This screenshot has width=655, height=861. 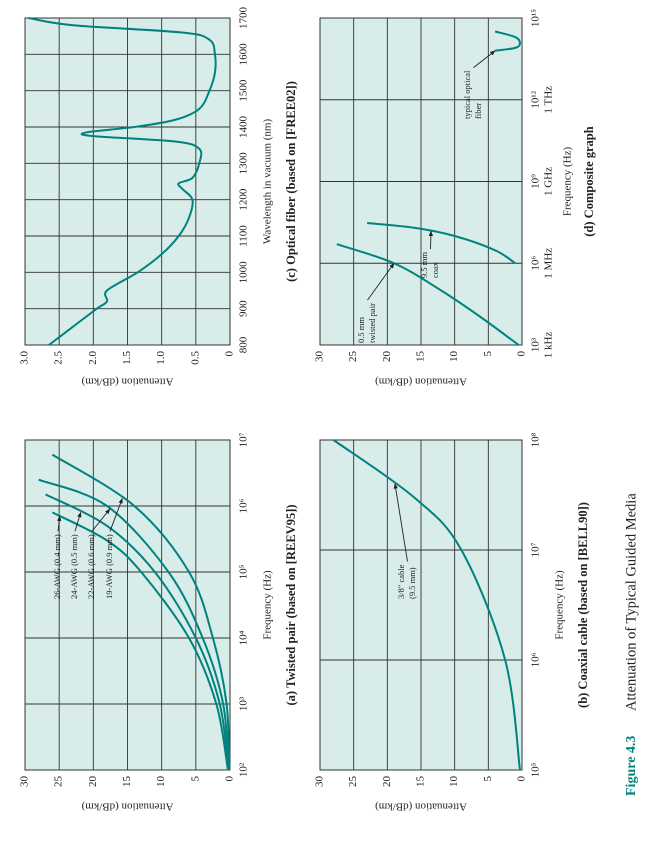 What do you see at coordinates (291, 604) in the screenshot?
I see `chart-title: (a) Twisted pair (based on [REEV95])` at bounding box center [291, 604].